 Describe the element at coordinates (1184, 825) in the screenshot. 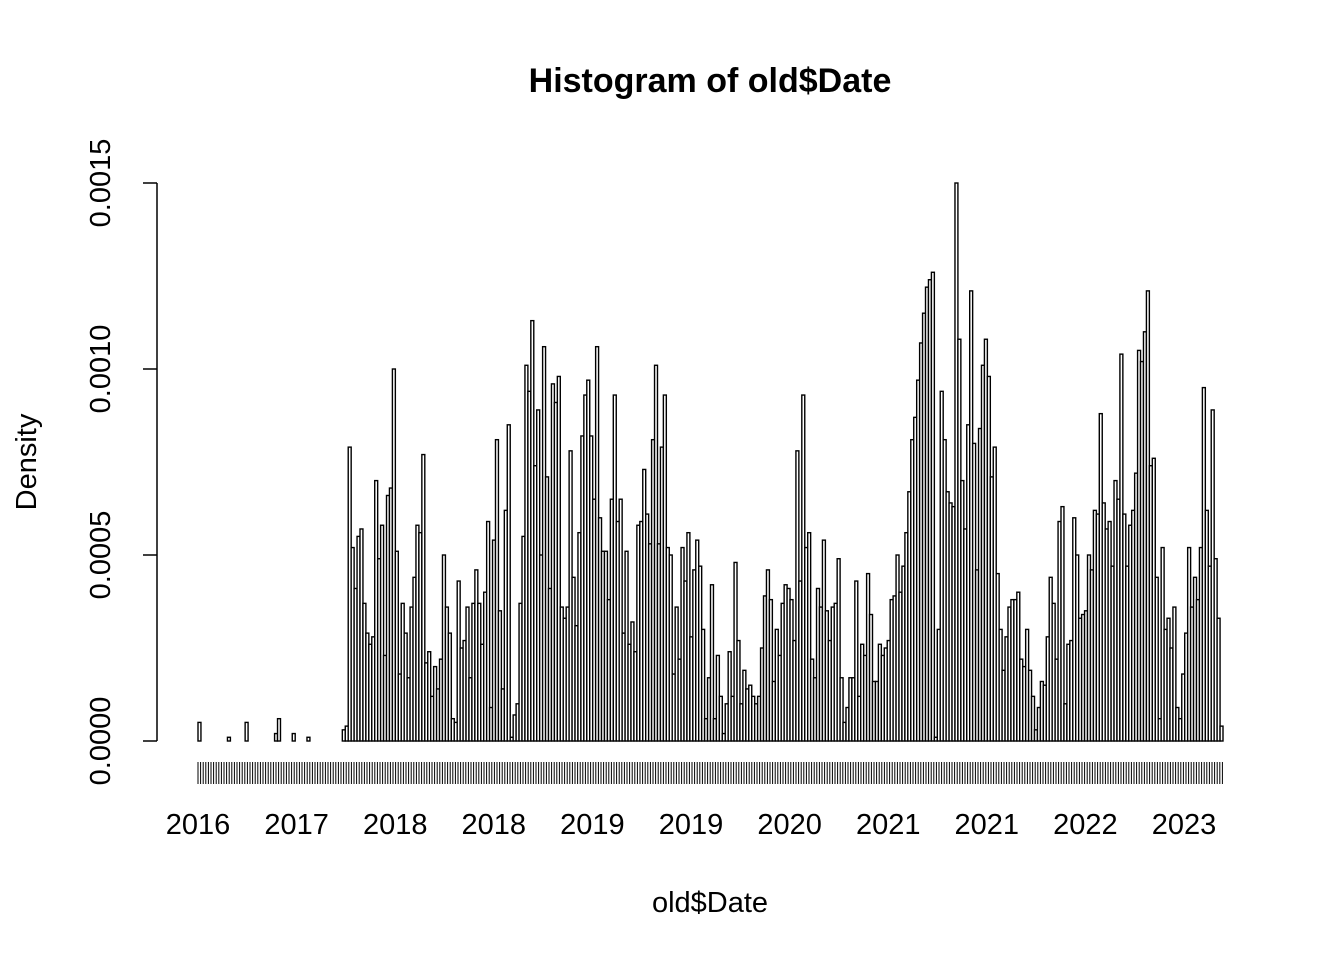

I see `x-tick-label: 2023` at that location.